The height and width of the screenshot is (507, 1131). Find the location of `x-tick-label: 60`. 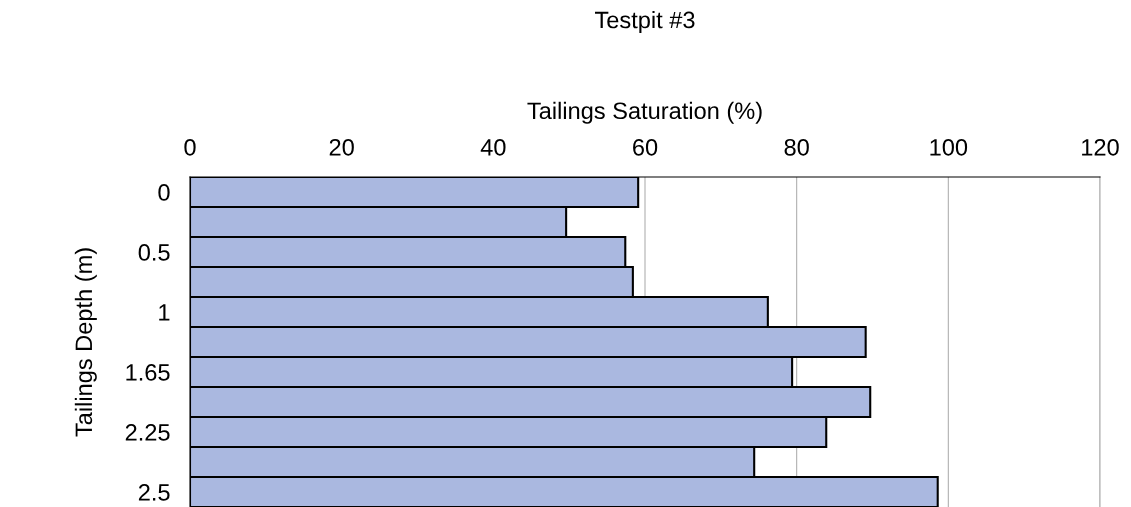

x-tick-label: 60 is located at coordinates (645, 147).